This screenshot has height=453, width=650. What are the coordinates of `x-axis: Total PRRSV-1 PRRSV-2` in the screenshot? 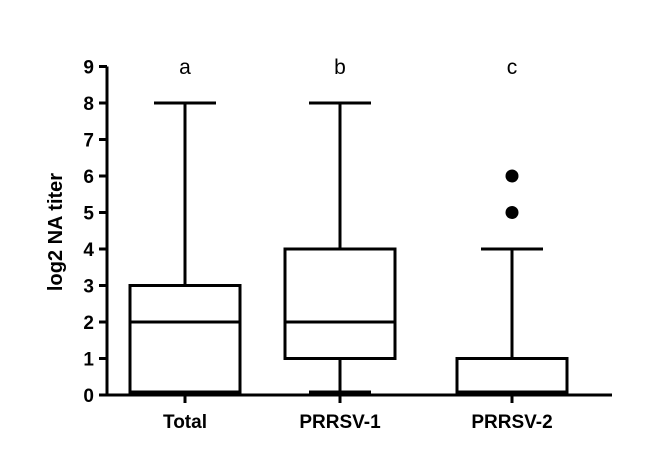 It's located at (356, 413).